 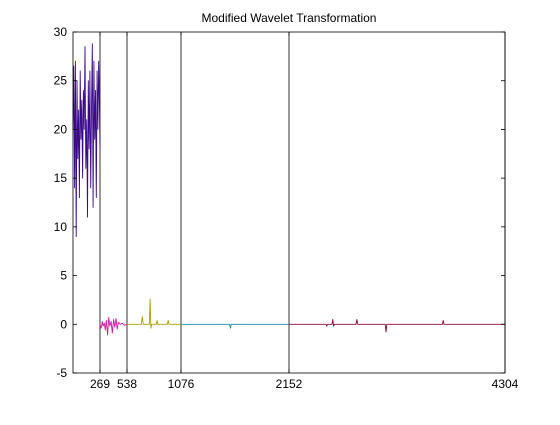 What do you see at coordinates (61, 373) in the screenshot?
I see `y-tick-label-0: -5` at bounding box center [61, 373].